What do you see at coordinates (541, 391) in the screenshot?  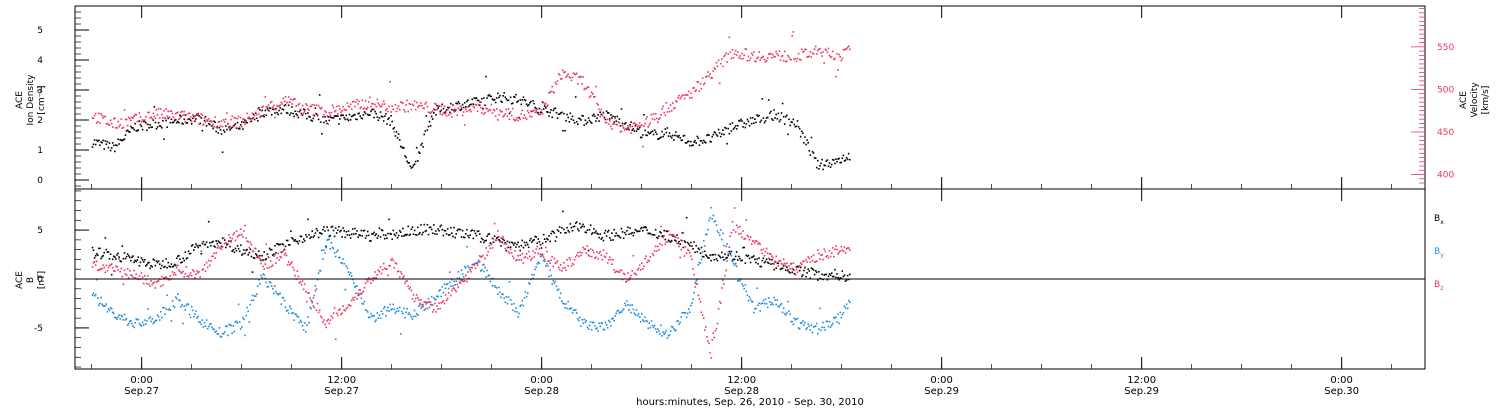 I see `date-tick-label: Sep.28` at bounding box center [541, 391].